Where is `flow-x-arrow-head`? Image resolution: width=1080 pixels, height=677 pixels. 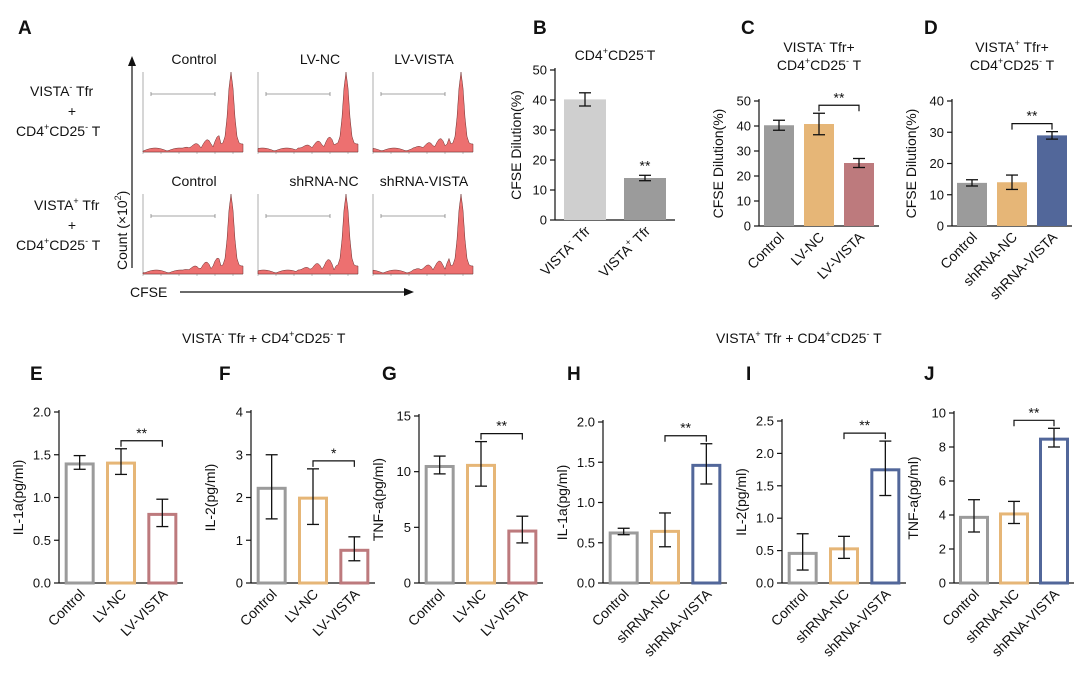 flow-x-arrow-head is located at coordinates (409, 292).